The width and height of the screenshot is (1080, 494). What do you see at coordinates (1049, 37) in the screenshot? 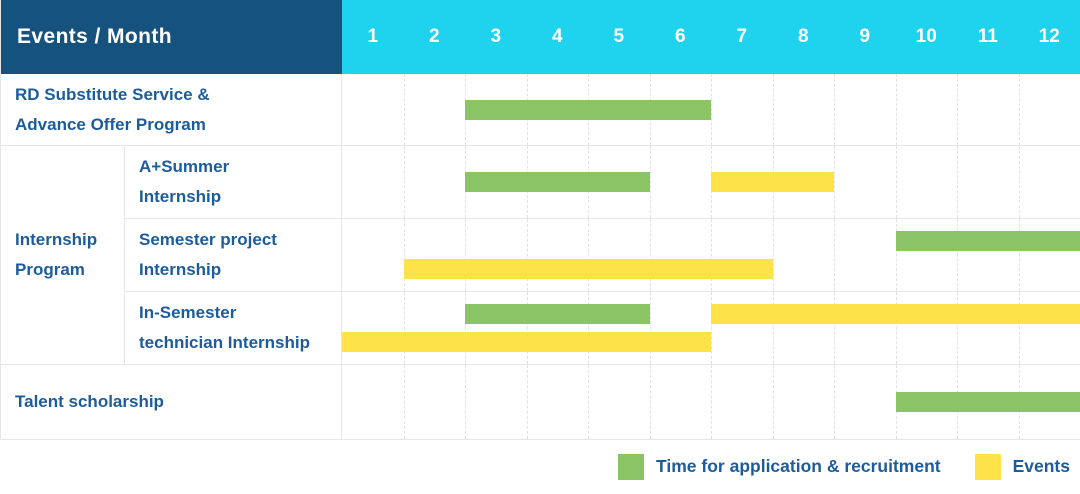
I see `month-header-12: 12` at bounding box center [1049, 37].